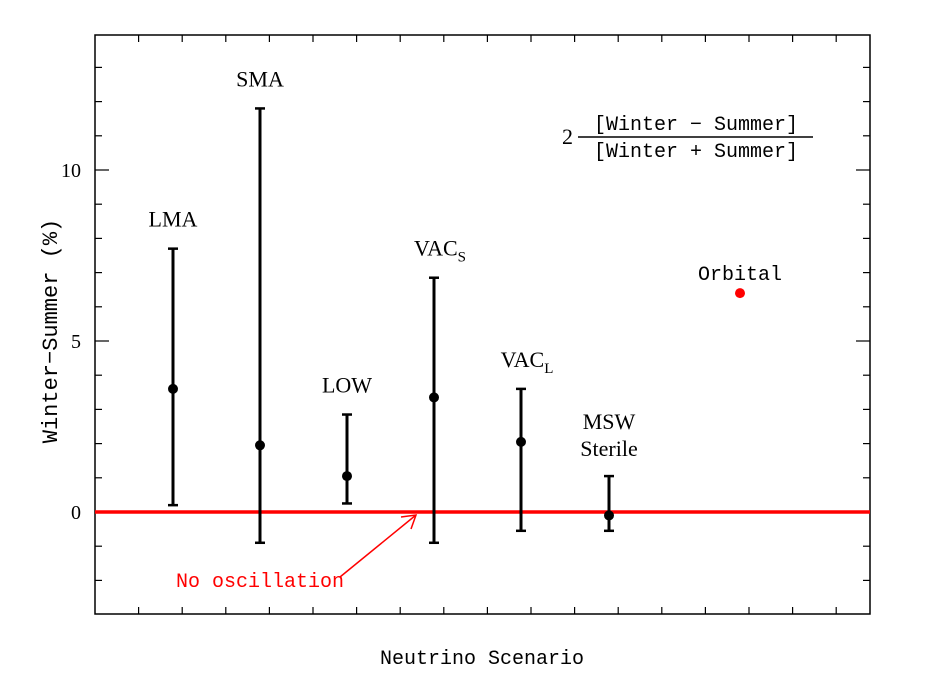 The image size is (926, 692). I want to click on data-point-group: LMA, so click(173, 357).